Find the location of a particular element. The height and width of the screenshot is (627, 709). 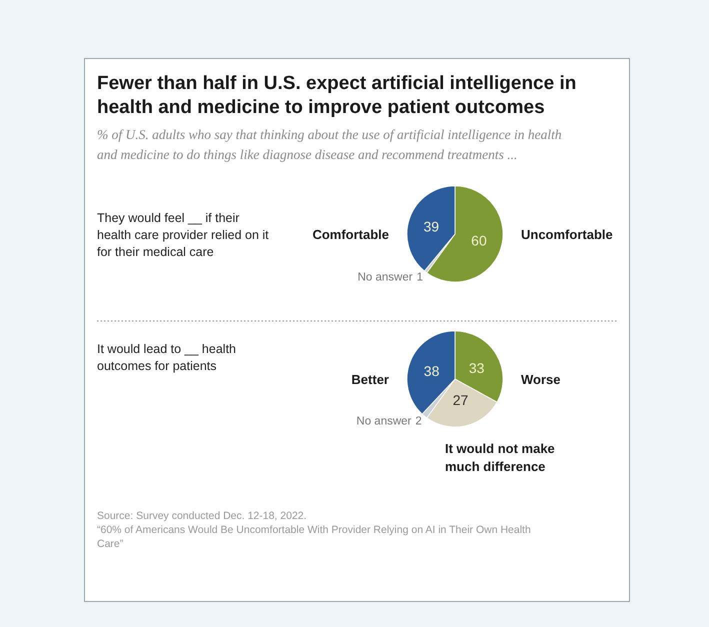

slice-label: Better is located at coordinates (370, 379).